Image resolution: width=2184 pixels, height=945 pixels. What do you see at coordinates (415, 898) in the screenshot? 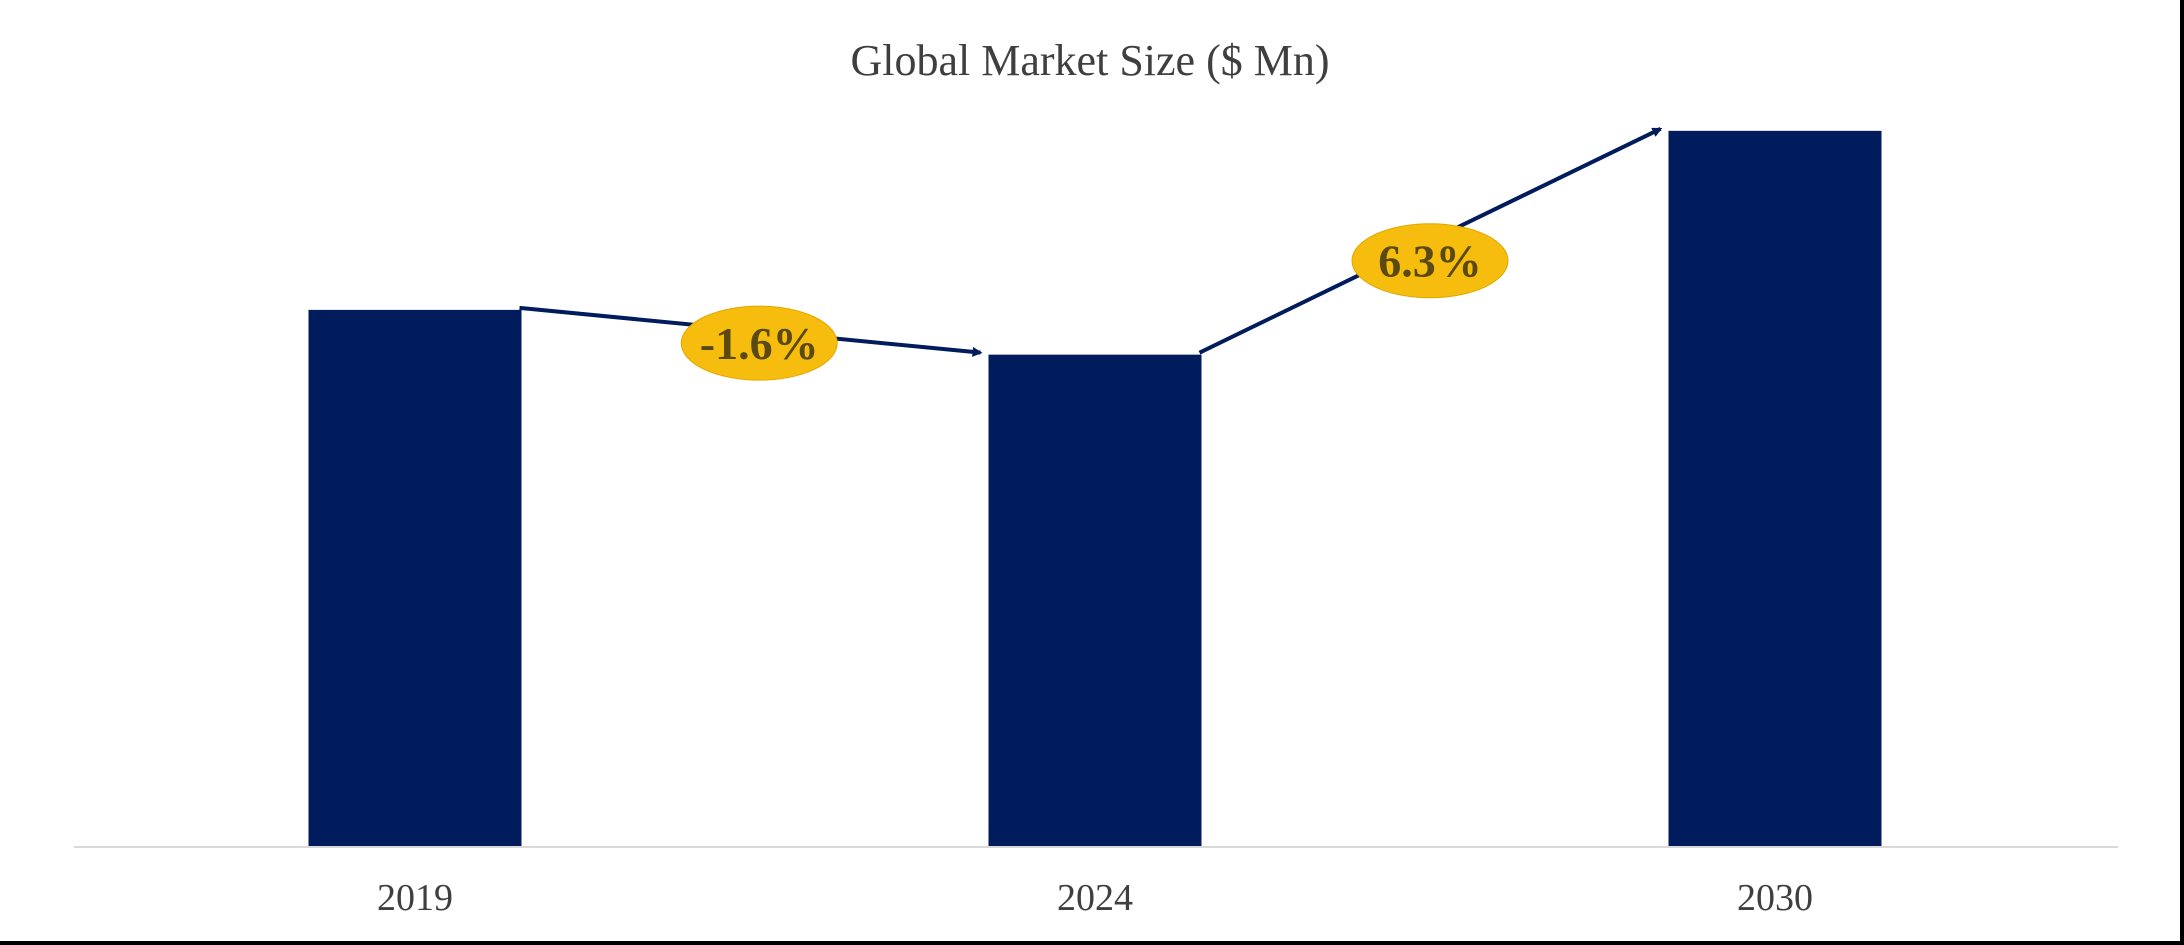
I see `x-tick-2019: 2019` at bounding box center [415, 898].